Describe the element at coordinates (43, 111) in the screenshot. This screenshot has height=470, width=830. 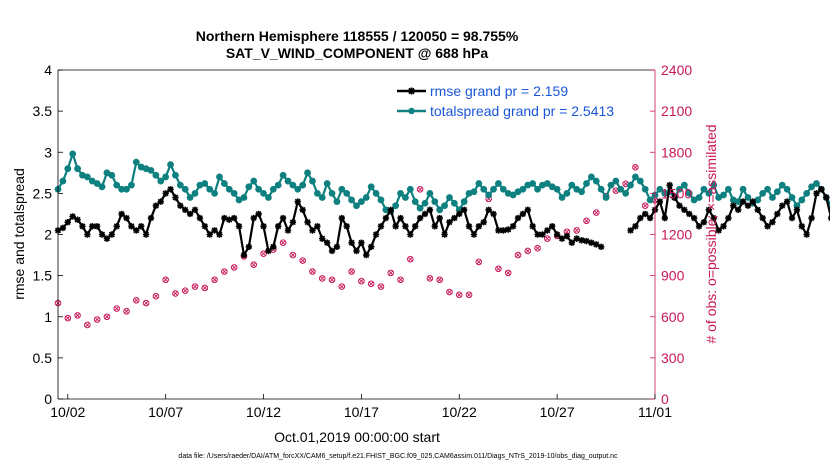
I see `y-left-tick-label: 3.5` at that location.